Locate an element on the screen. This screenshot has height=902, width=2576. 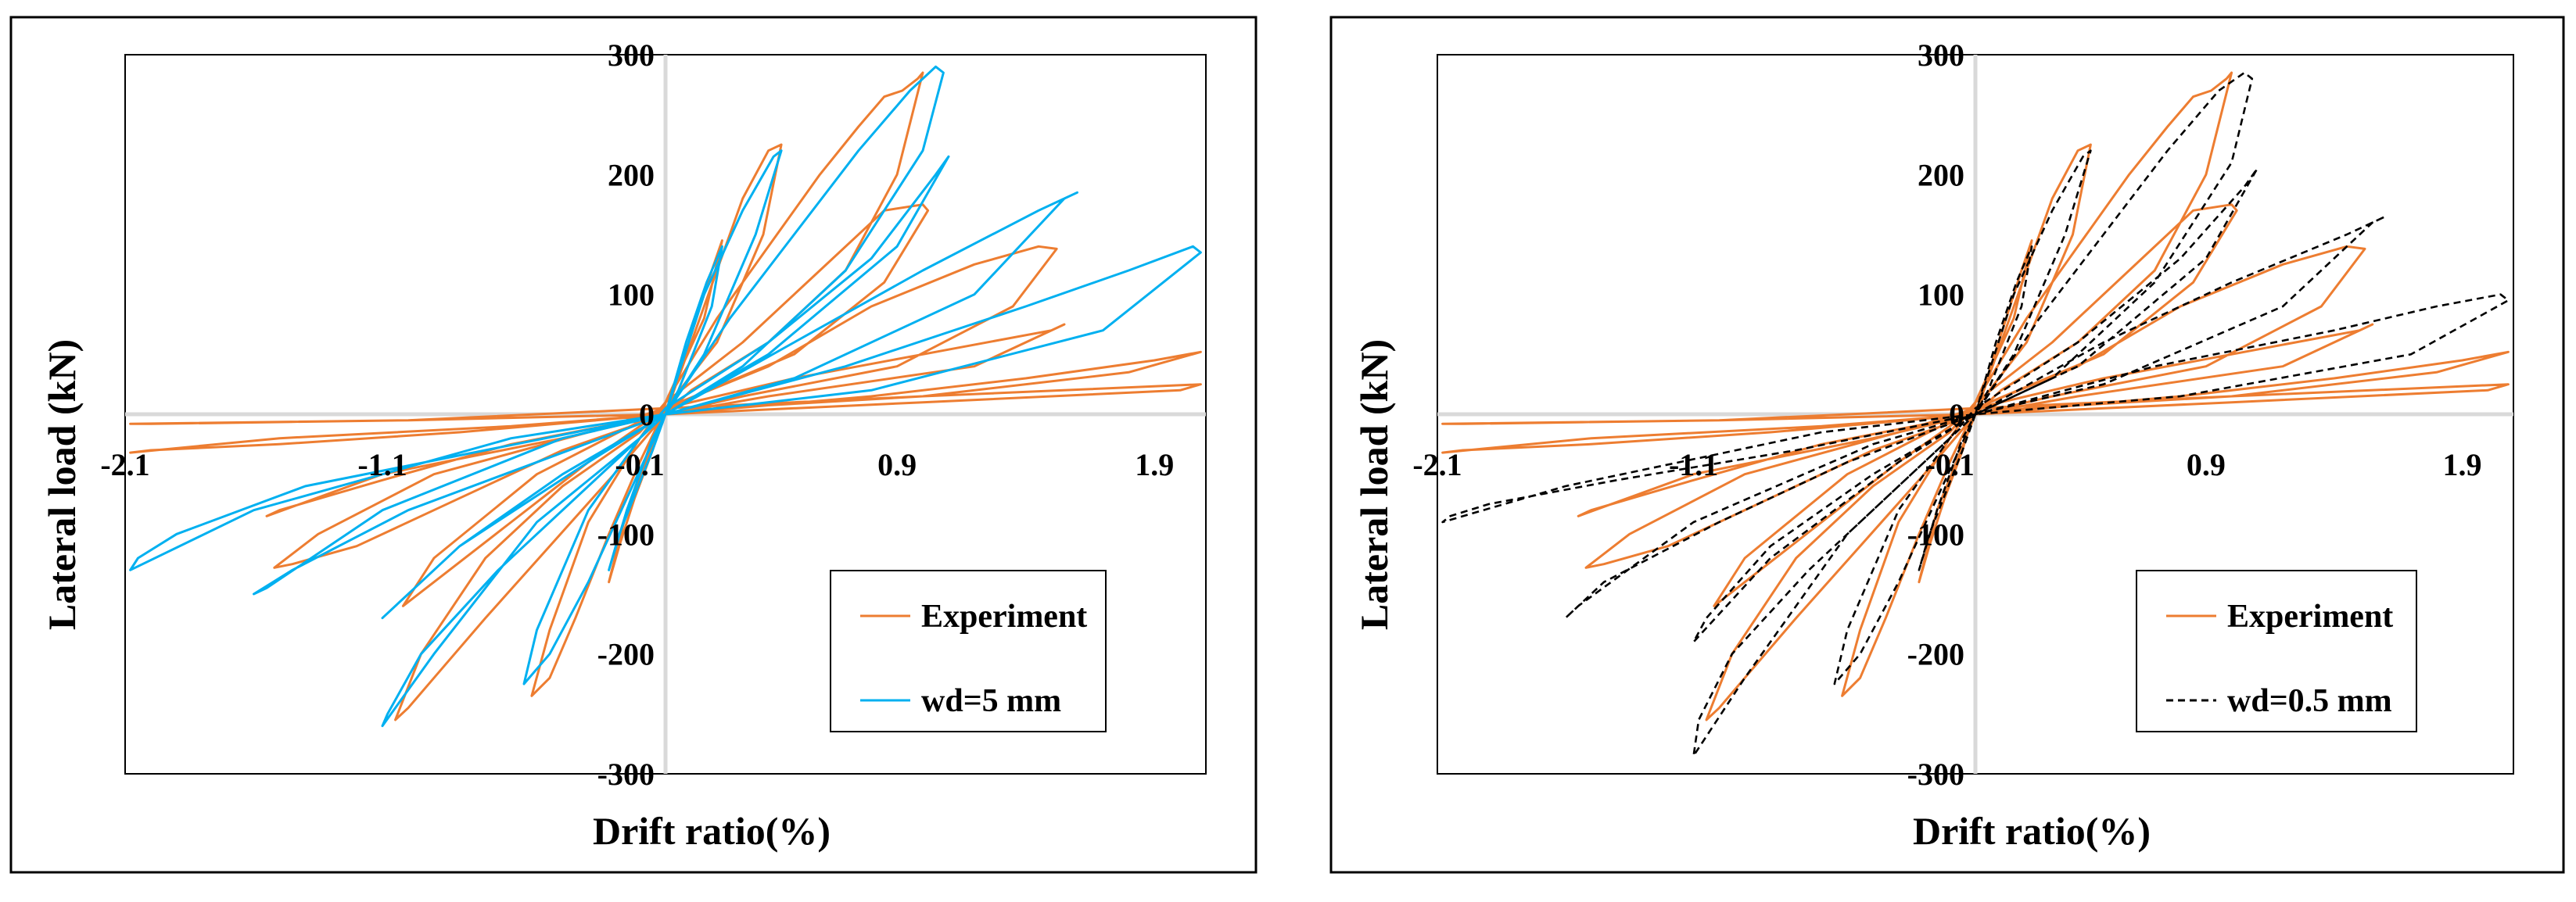
legend-label: wd=5 mm is located at coordinates (991, 701).